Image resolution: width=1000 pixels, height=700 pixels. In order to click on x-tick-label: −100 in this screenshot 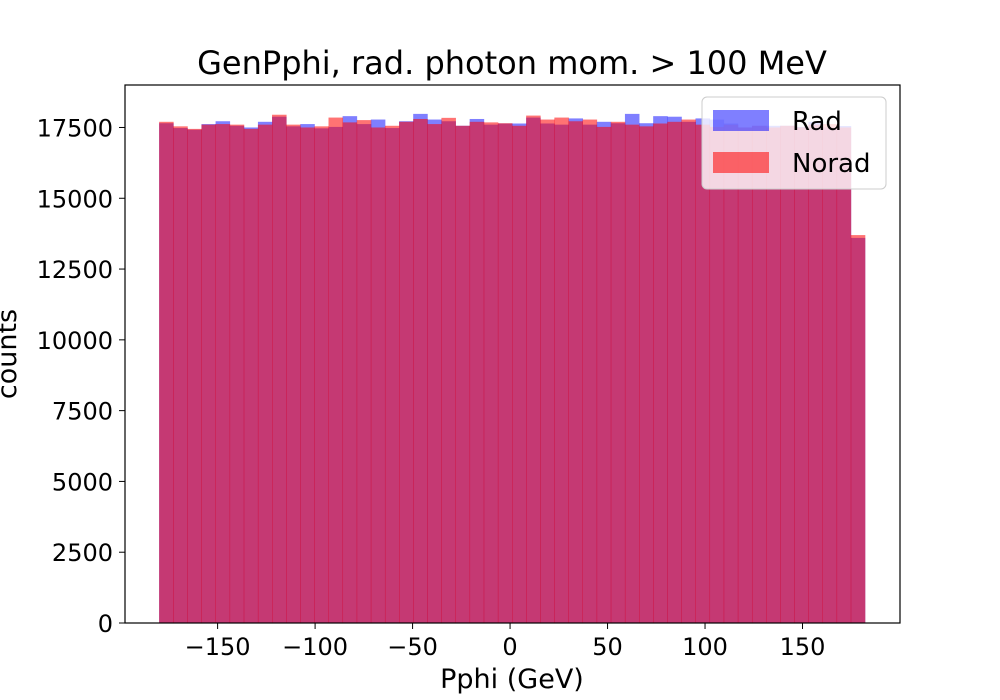, I will do `click(315, 647)`.